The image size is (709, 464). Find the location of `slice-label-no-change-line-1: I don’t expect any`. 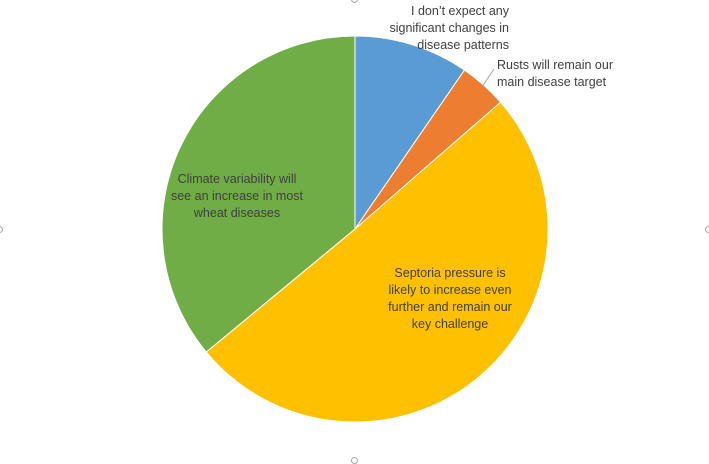

slice-label-no-change-line-1: I don’t expect any is located at coordinates (460, 11).